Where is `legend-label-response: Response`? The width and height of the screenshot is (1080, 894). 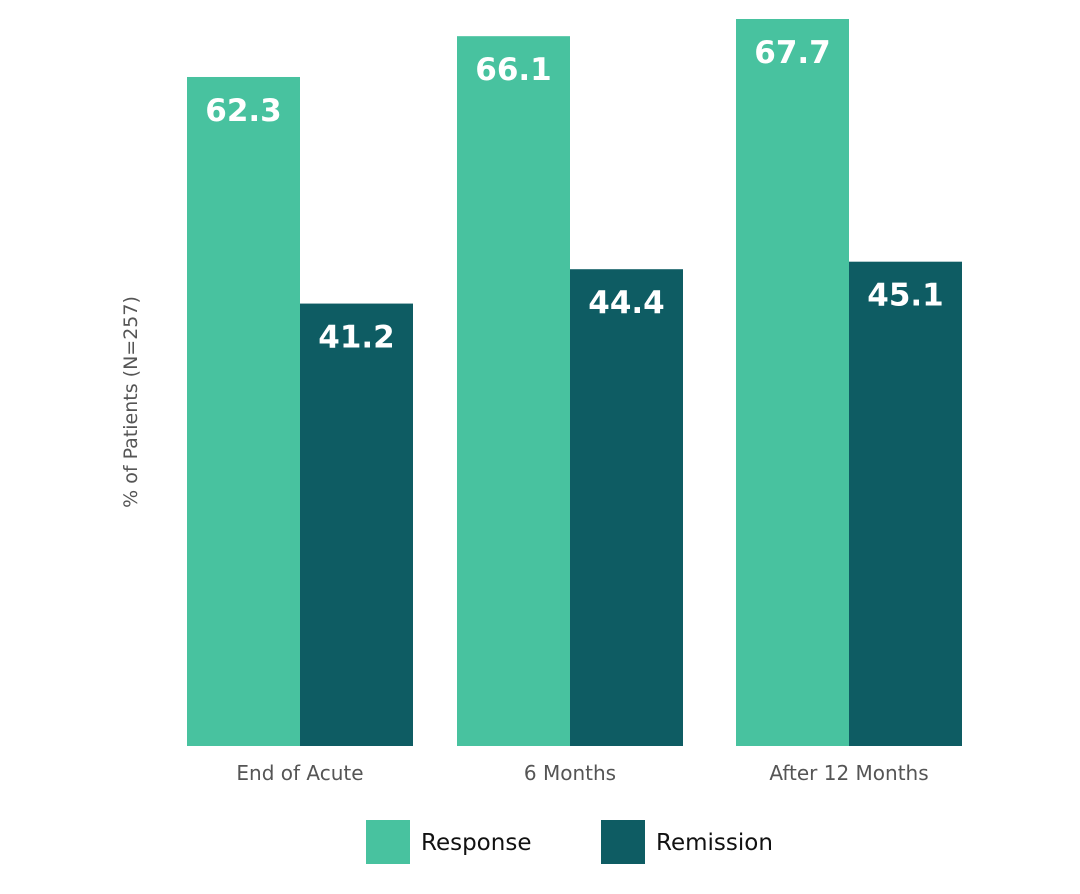
legend-label-response: Response is located at coordinates (476, 843).